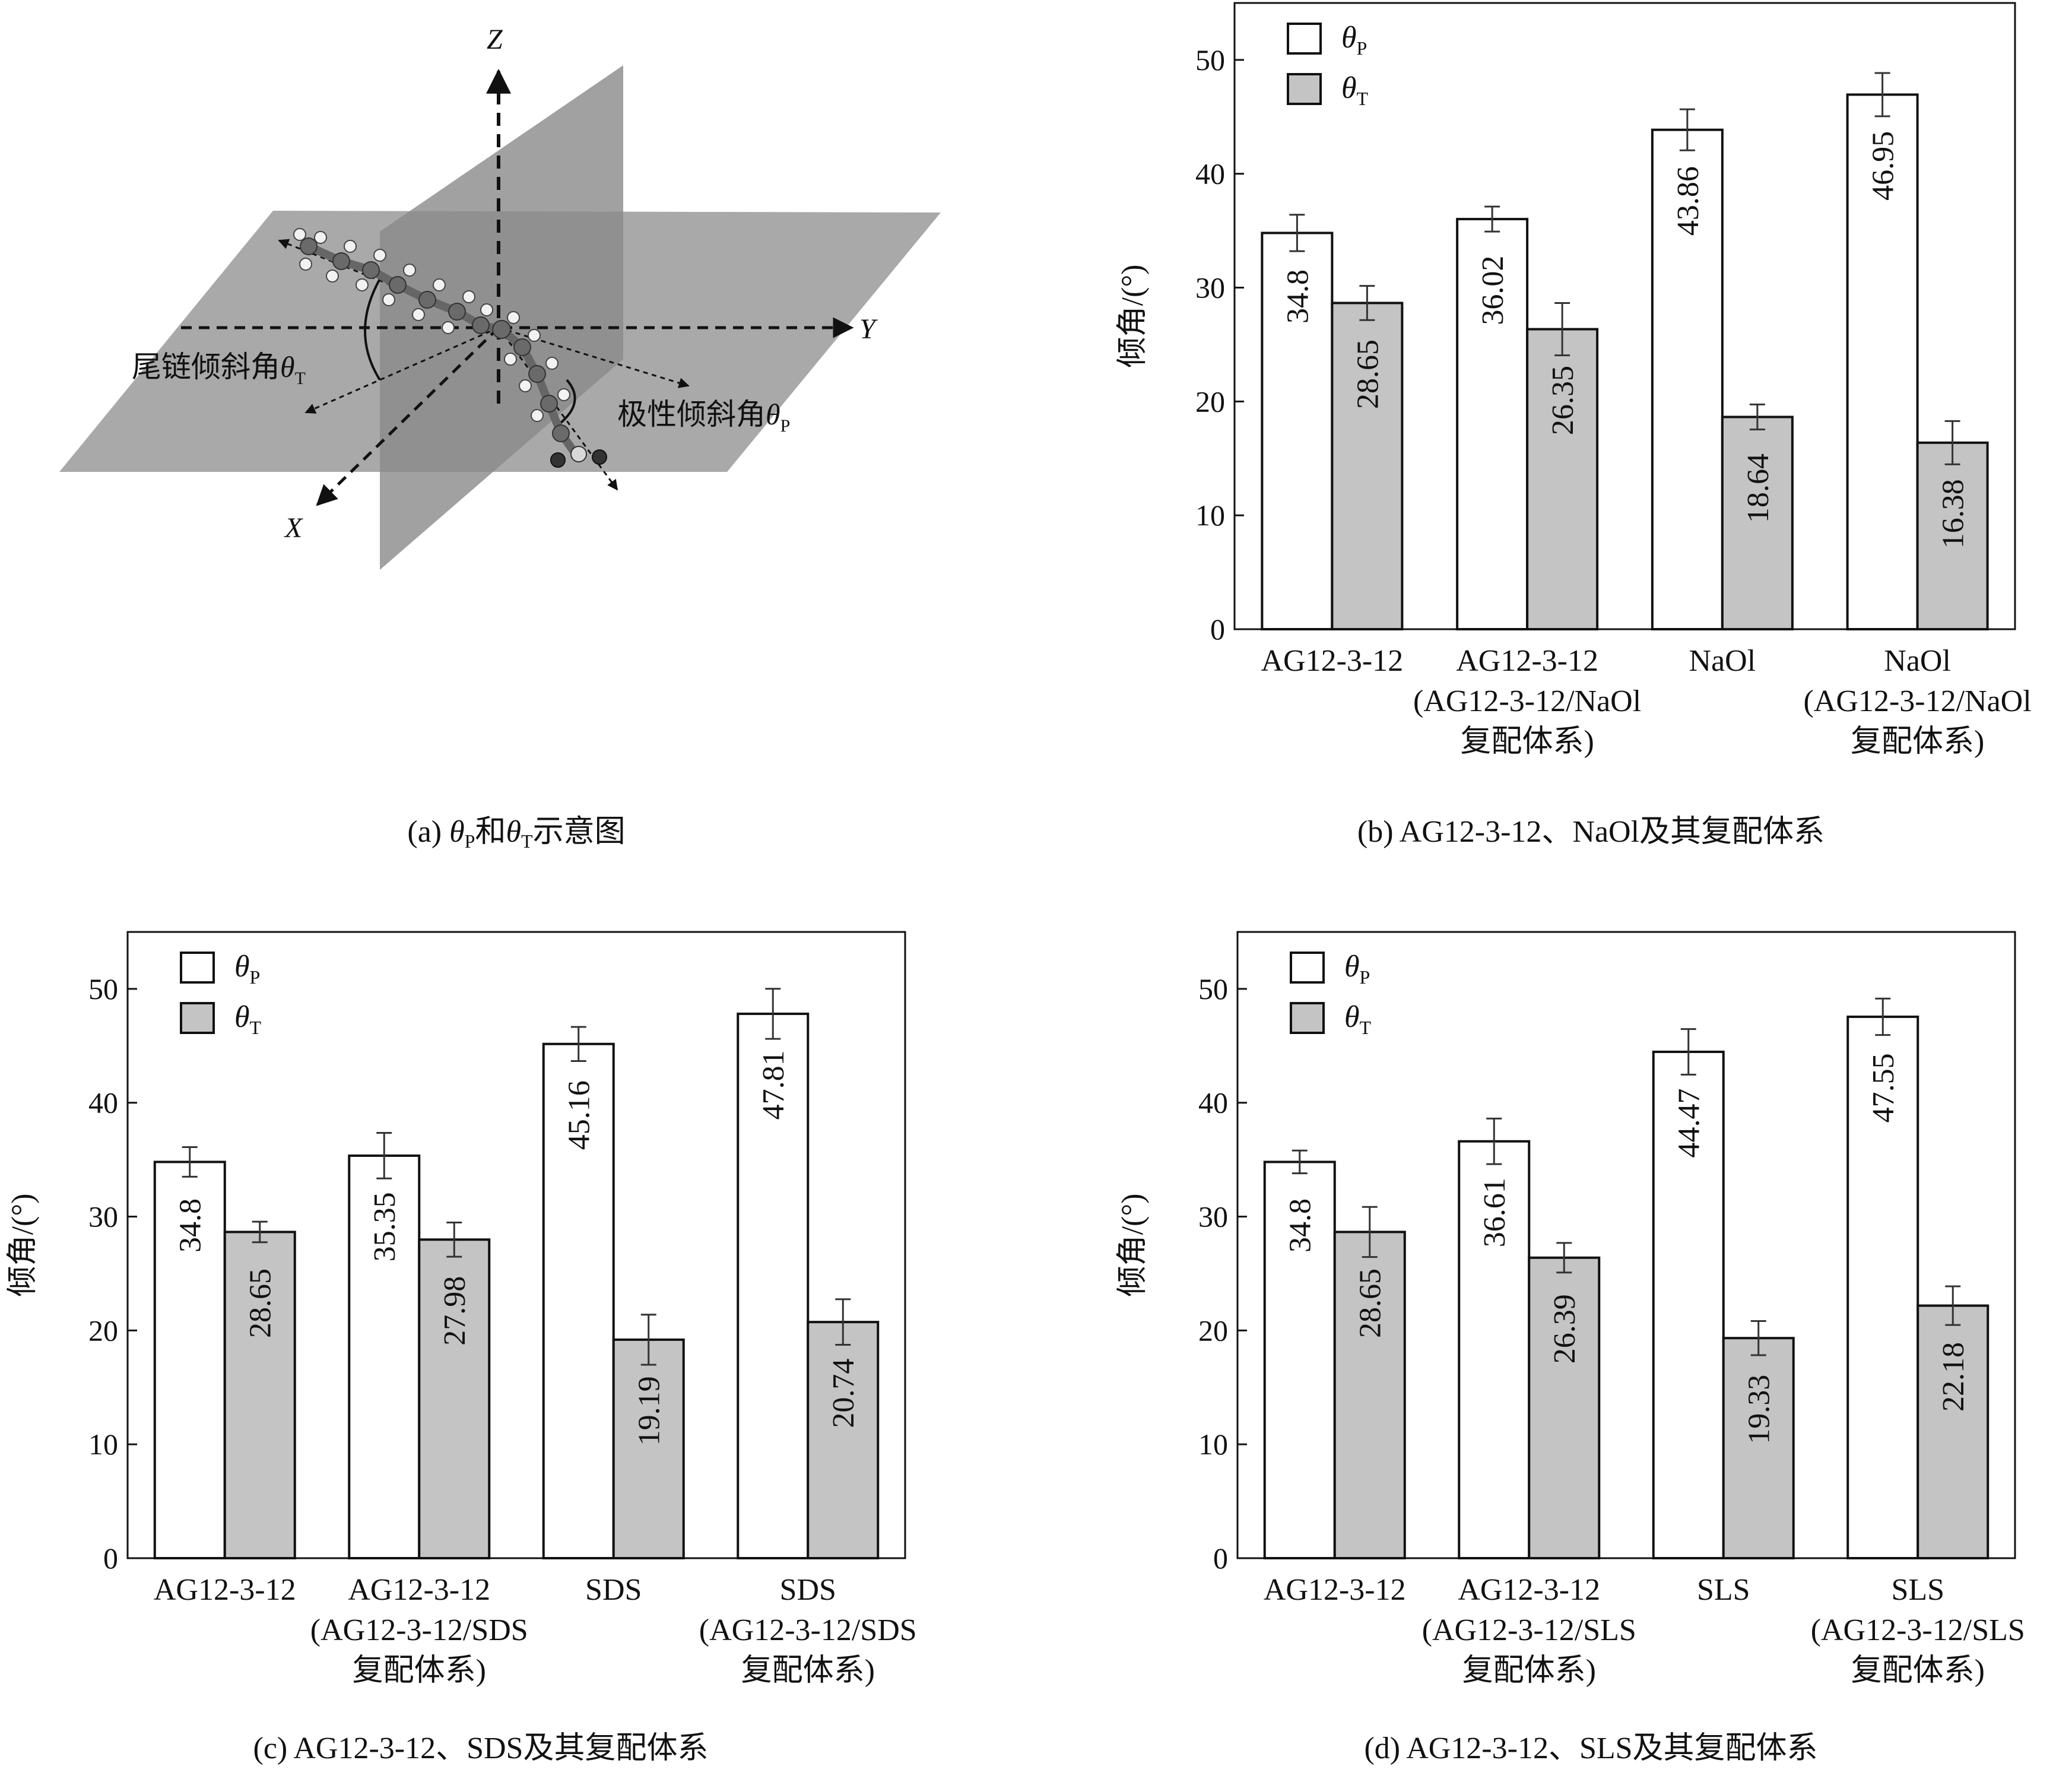  What do you see at coordinates (1883, 166) in the screenshot?
I see `data-label: 46.95` at bounding box center [1883, 166].